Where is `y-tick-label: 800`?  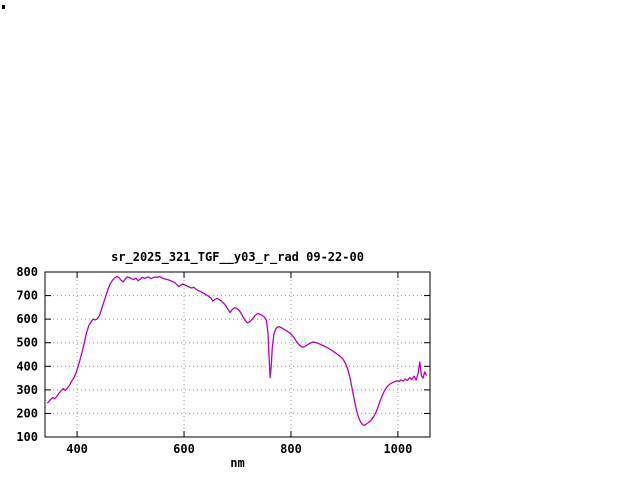
y-tick-label: 800 is located at coordinates (27, 272).